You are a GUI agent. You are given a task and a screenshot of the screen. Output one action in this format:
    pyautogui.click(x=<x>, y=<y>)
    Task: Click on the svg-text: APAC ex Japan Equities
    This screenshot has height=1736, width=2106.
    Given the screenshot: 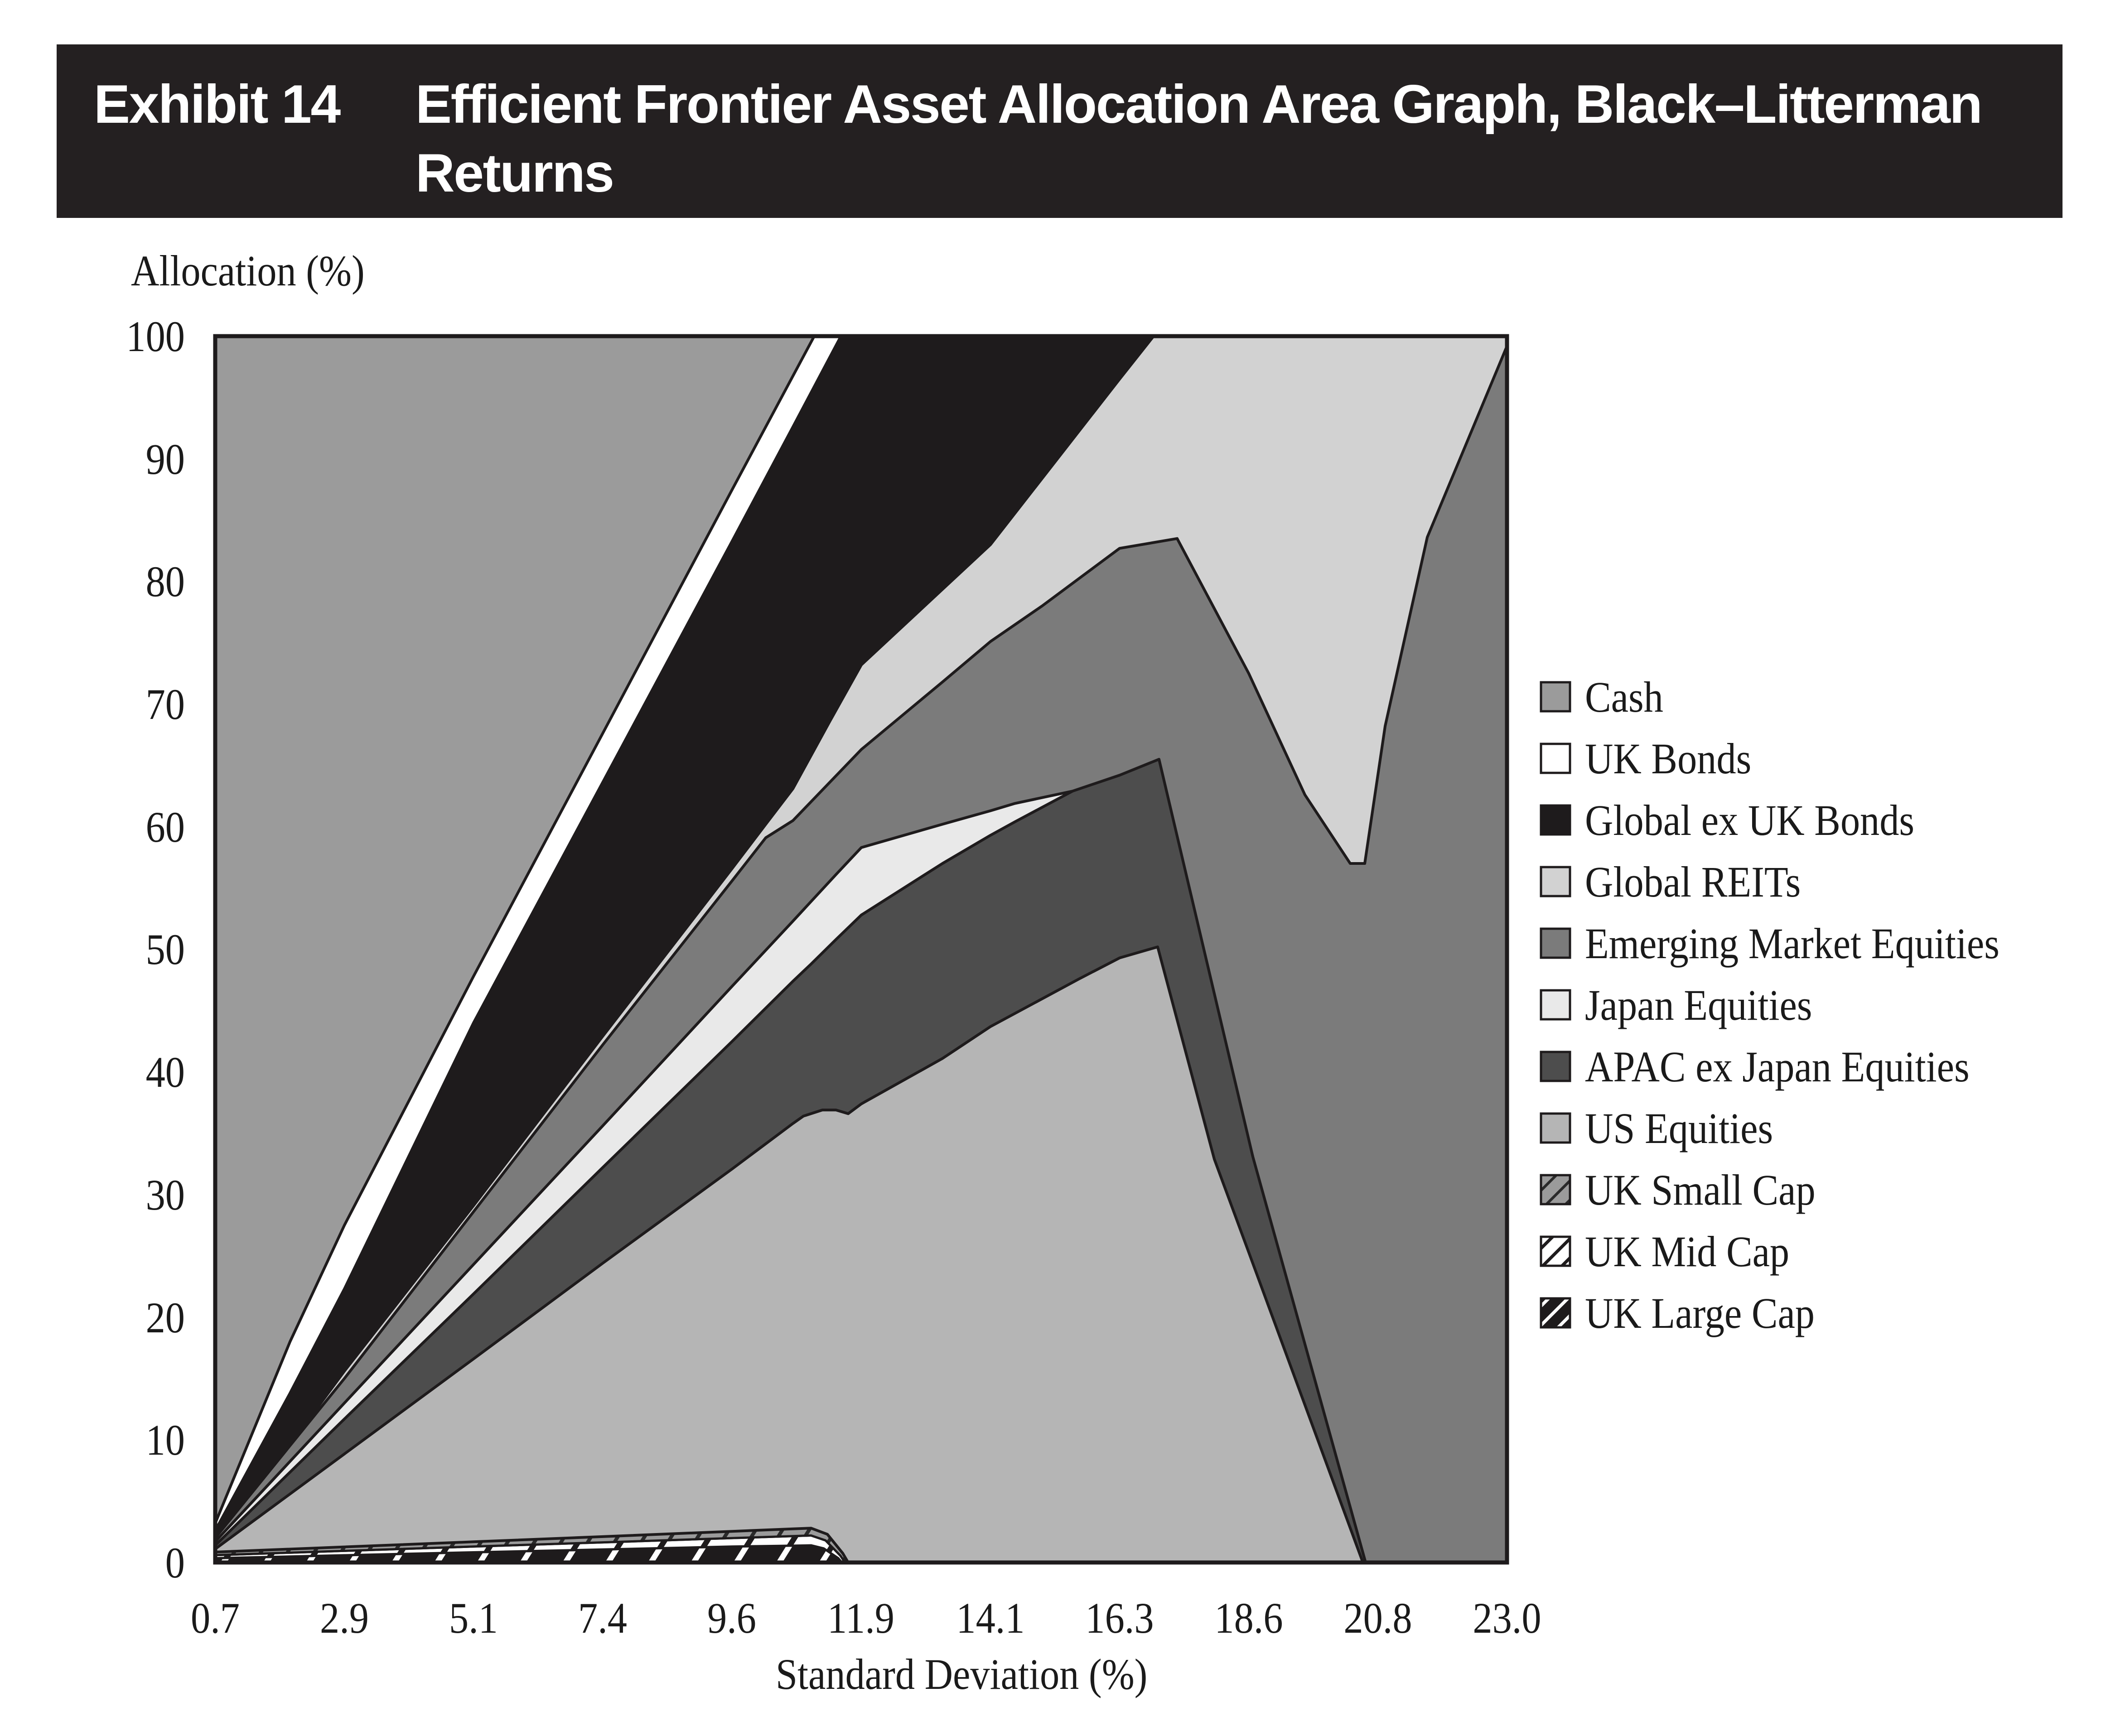 What is the action you would take?
    pyautogui.click(x=1778, y=1067)
    